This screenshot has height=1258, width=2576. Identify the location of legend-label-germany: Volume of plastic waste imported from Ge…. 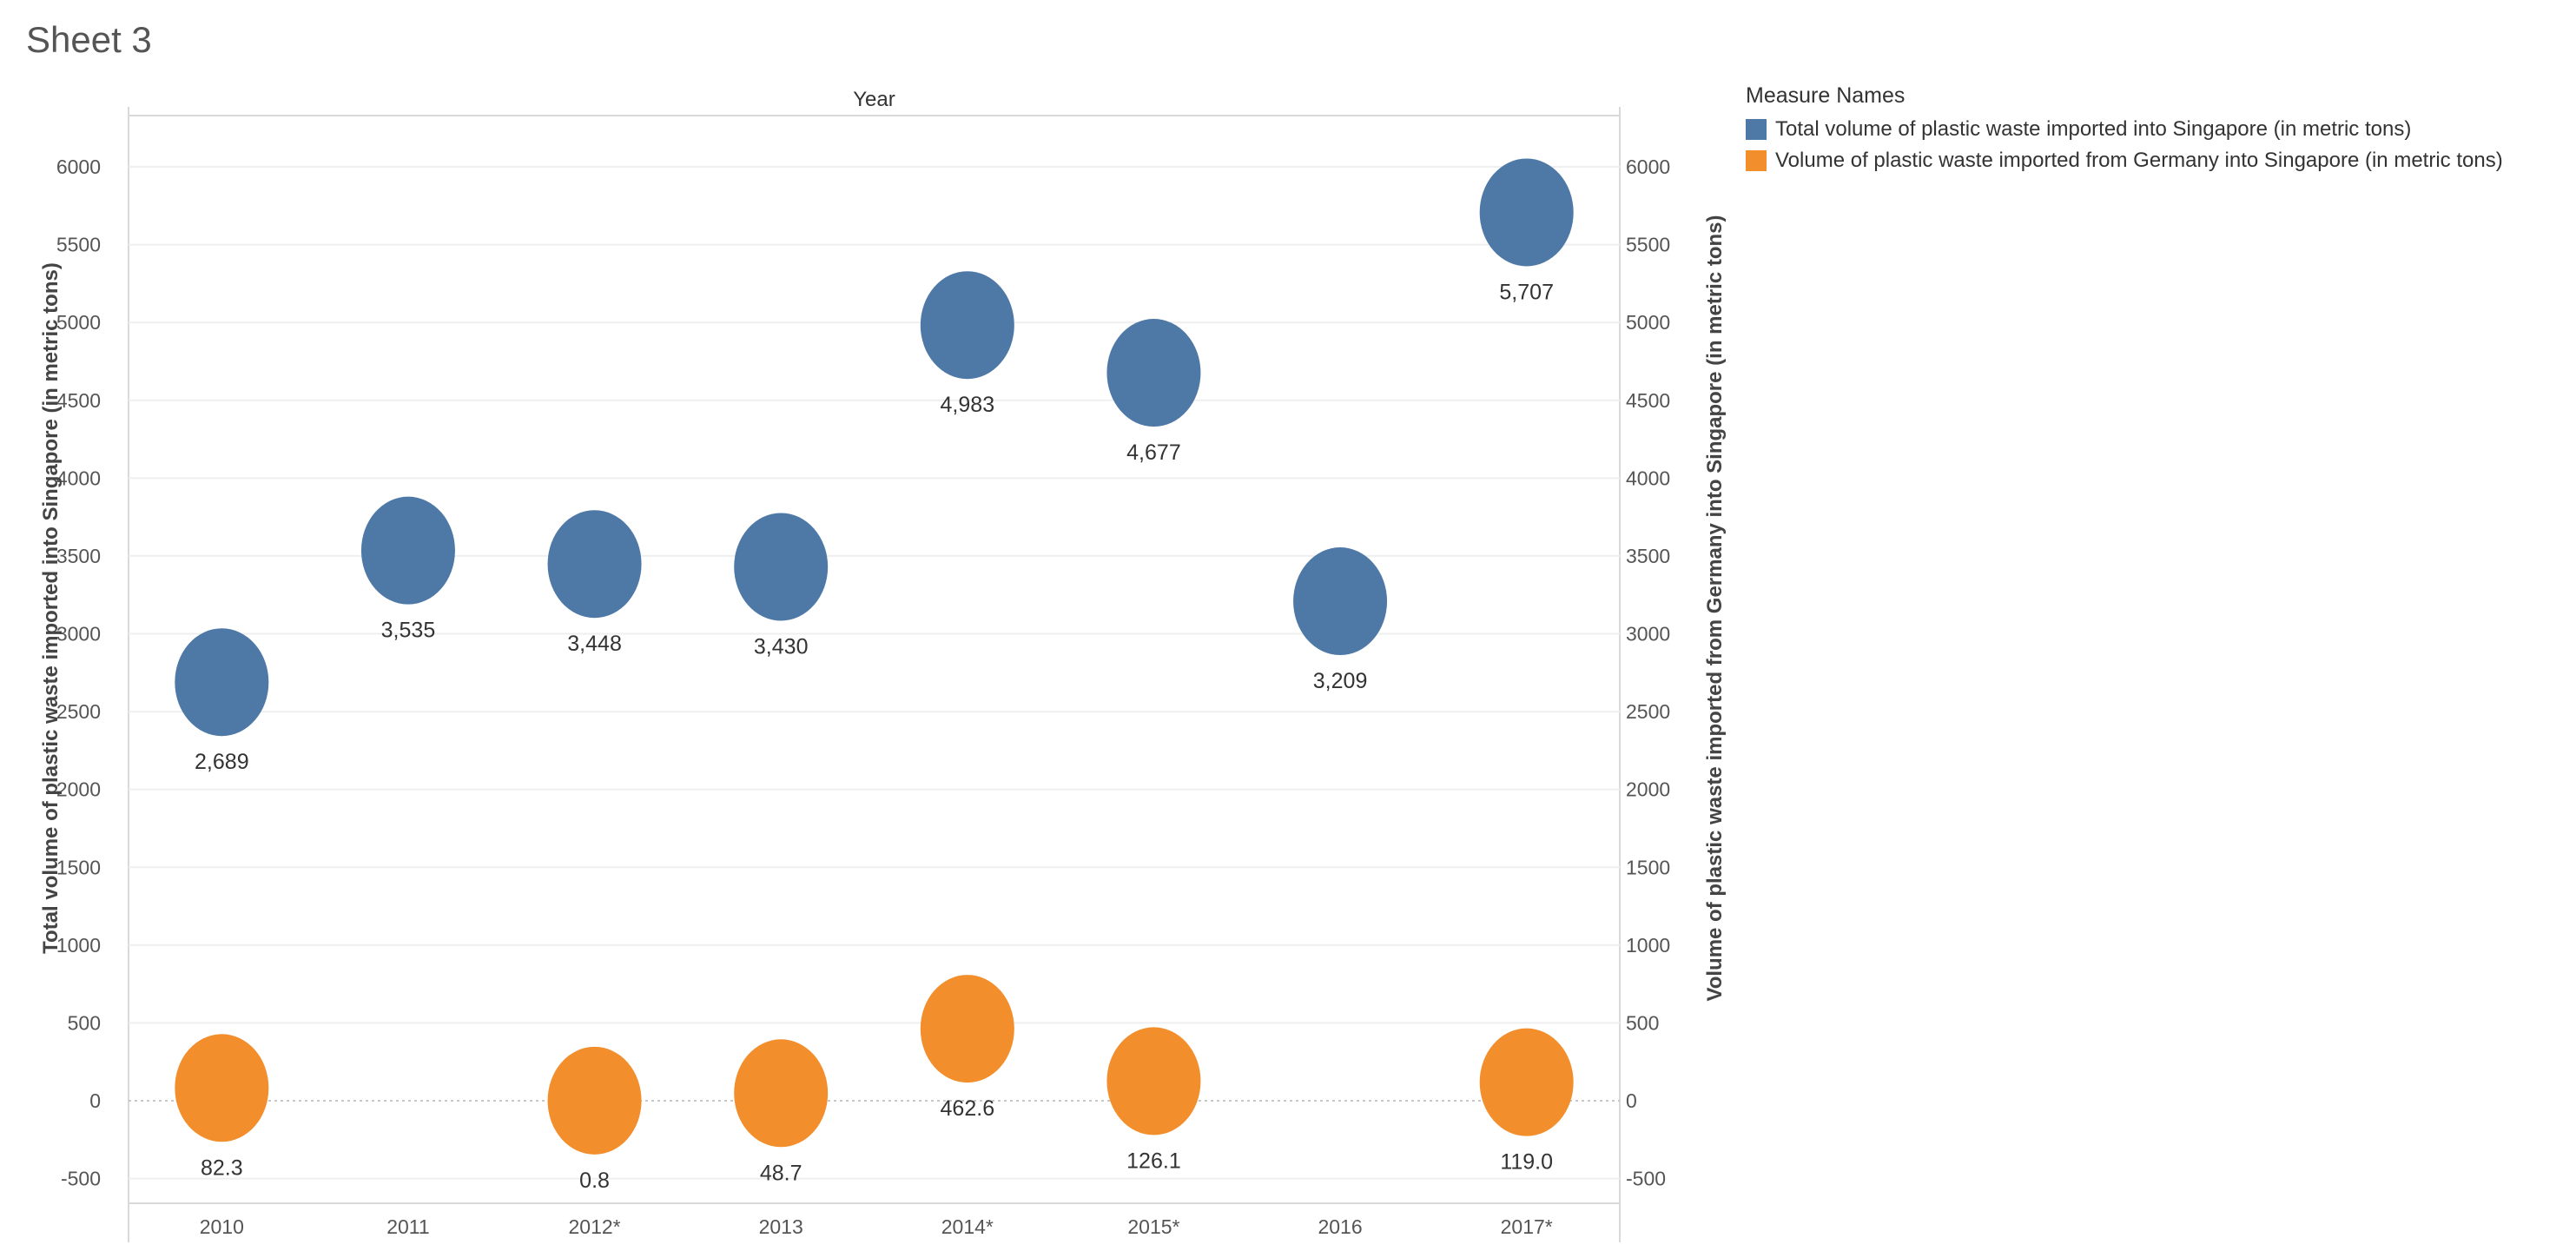
(2139, 160).